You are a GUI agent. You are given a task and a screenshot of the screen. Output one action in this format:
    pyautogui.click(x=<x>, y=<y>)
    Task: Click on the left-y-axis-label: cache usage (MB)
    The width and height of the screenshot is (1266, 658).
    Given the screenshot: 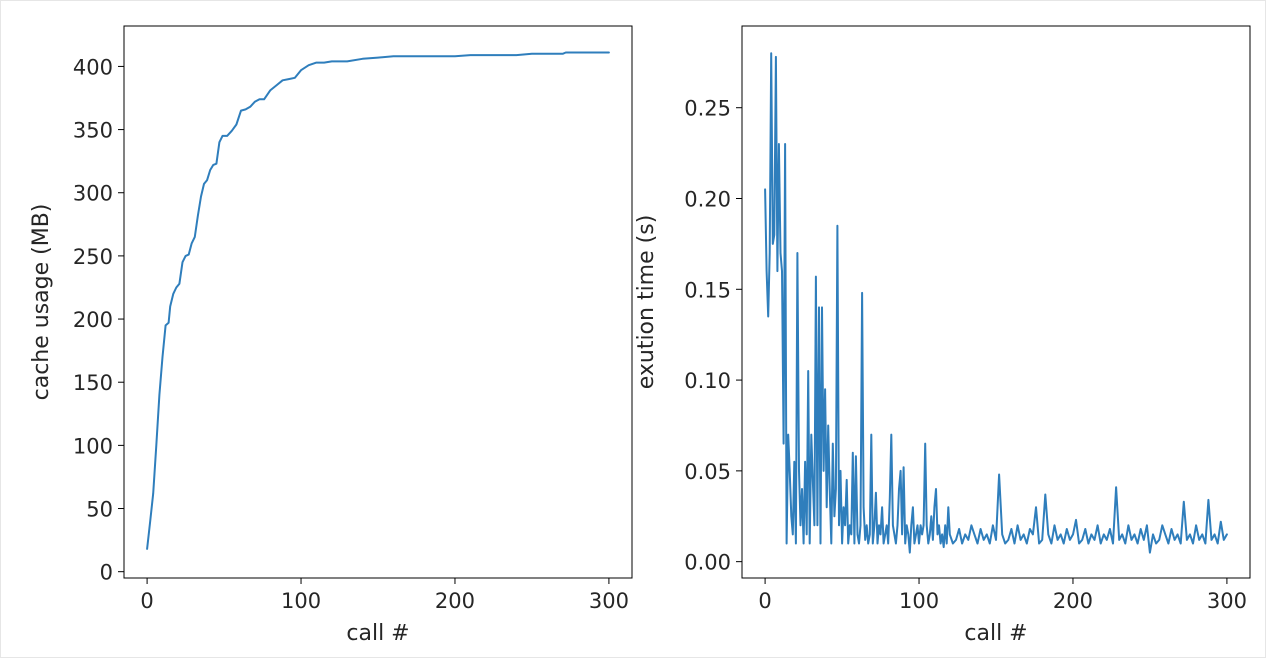 What is the action you would take?
    pyautogui.click(x=41, y=302)
    